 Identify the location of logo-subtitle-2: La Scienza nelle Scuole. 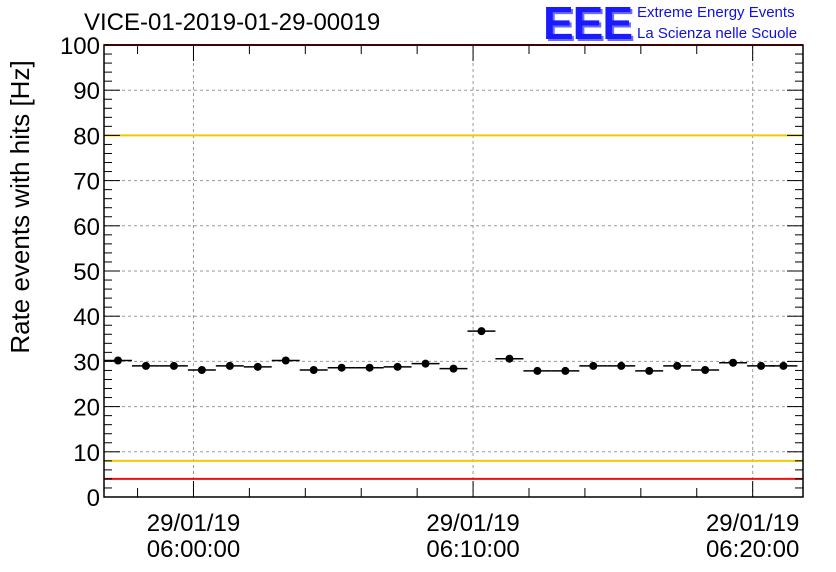
(717, 33).